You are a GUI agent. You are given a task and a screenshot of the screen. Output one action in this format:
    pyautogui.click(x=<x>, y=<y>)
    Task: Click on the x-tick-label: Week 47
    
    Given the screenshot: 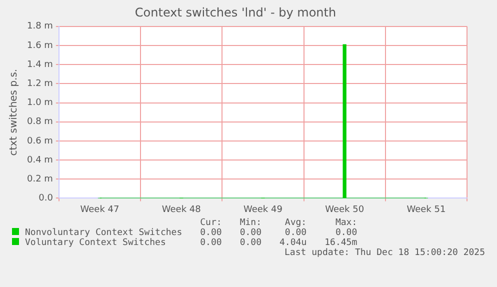 What is the action you would take?
    pyautogui.click(x=100, y=209)
    